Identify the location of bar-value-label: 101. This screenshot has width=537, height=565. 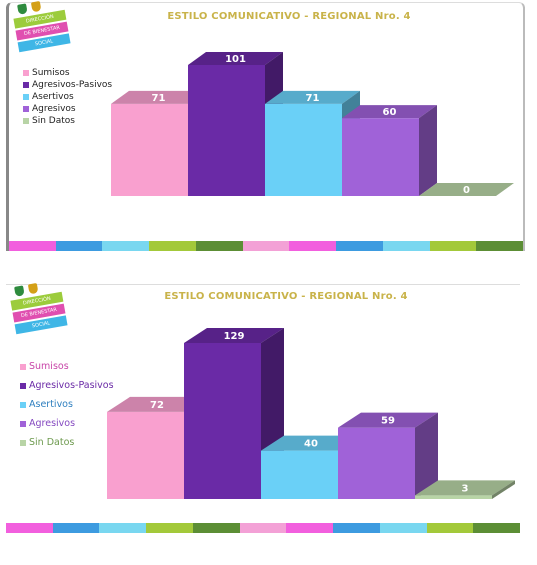
(235, 59).